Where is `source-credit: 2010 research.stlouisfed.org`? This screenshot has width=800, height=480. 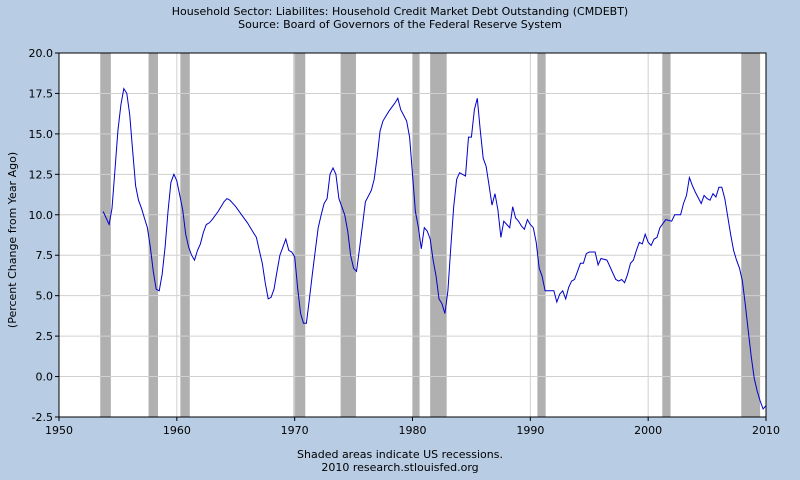
source-credit: 2010 research.stlouisfed.org is located at coordinates (400, 467).